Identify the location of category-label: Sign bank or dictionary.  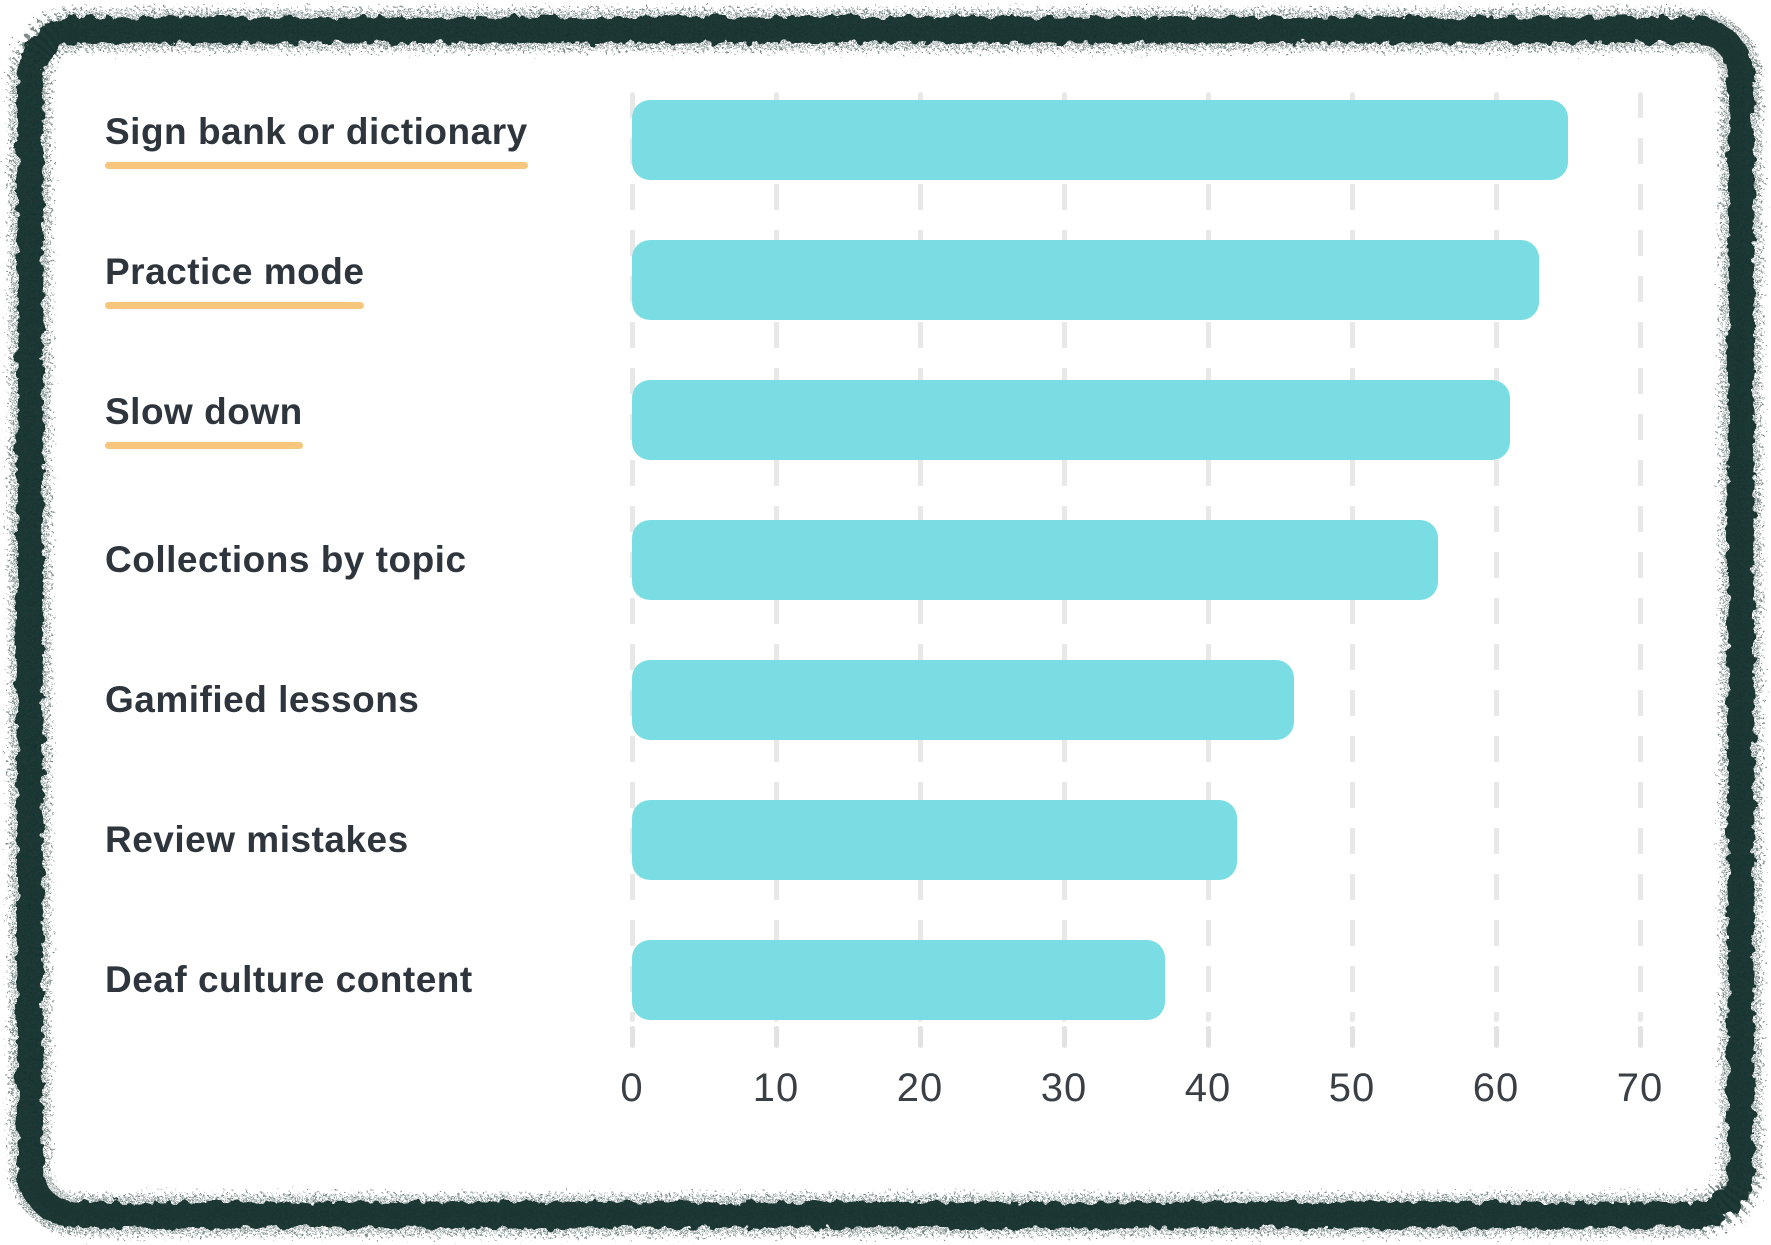
(316, 140).